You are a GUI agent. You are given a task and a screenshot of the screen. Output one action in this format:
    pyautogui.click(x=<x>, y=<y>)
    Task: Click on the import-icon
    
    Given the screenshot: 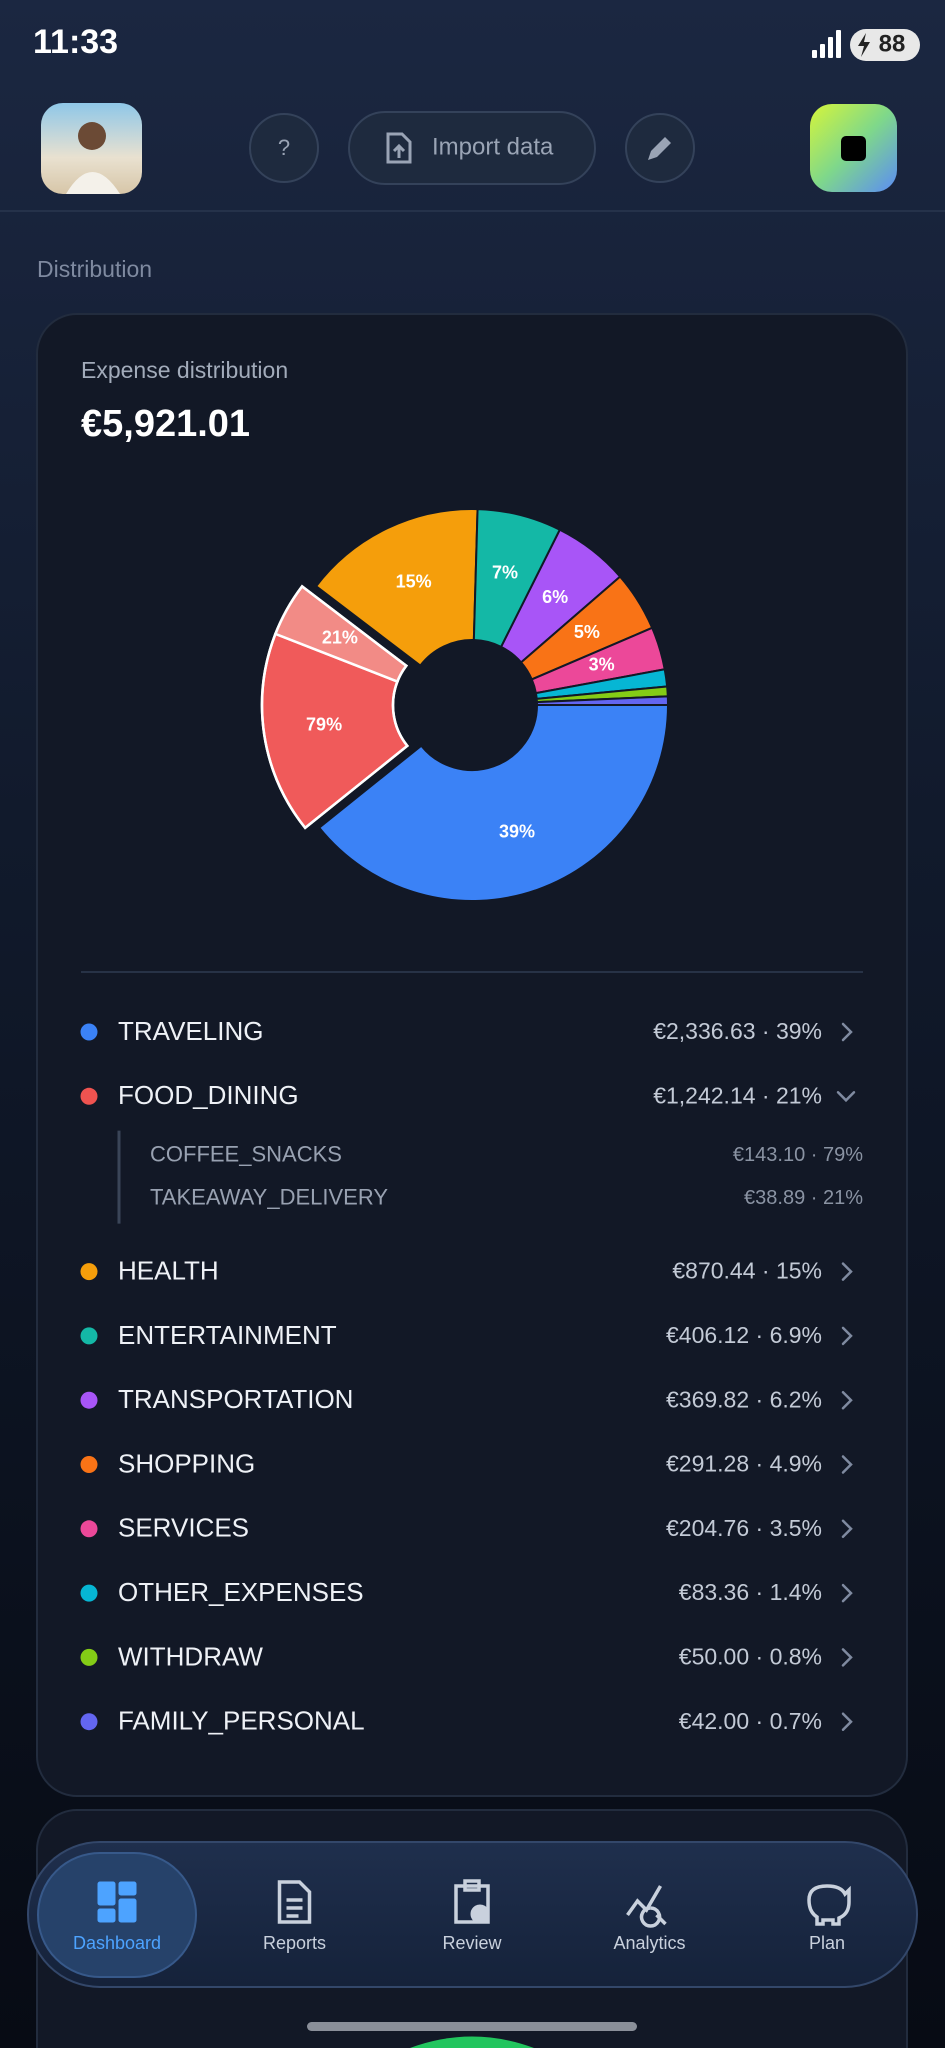 What is the action you would take?
    pyautogui.click(x=399, y=148)
    